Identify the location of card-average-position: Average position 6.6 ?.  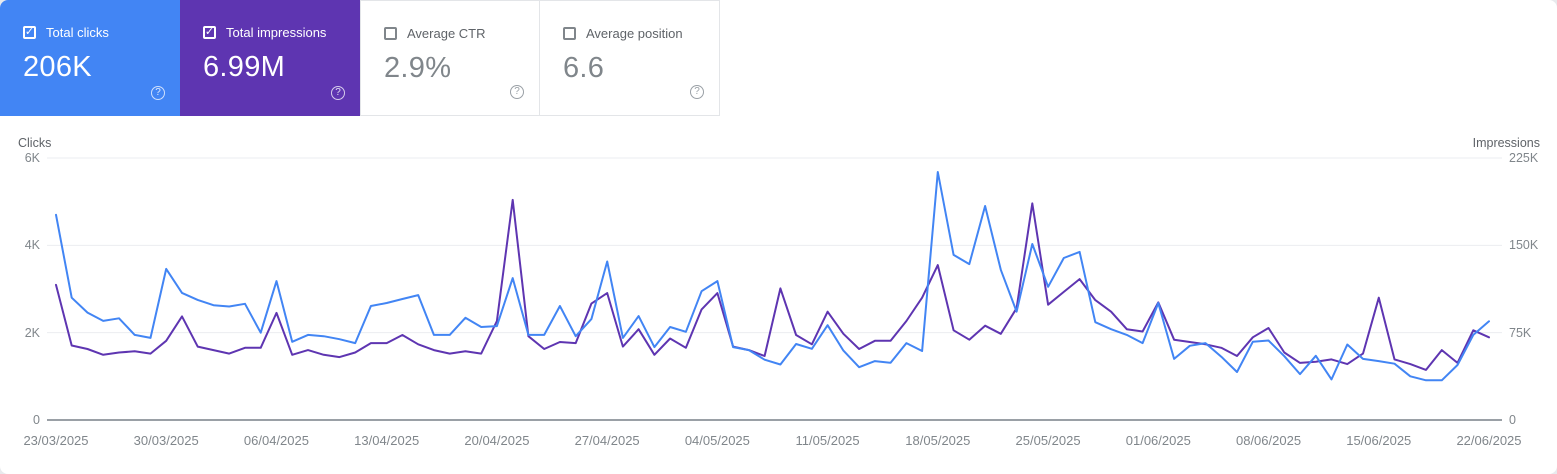
(630, 58).